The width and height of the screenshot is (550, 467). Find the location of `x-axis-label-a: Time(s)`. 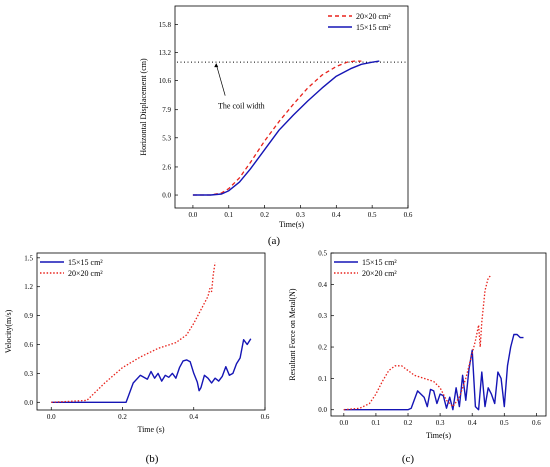

x-axis-label-a: Time(s) is located at coordinates (291, 224).